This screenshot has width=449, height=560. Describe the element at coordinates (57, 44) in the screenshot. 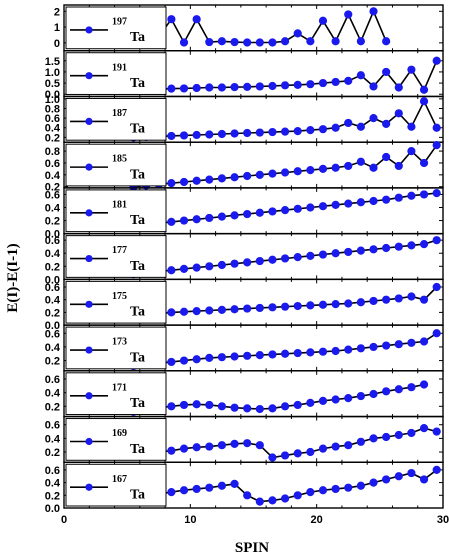

I see `y-tick-label: 0` at that location.